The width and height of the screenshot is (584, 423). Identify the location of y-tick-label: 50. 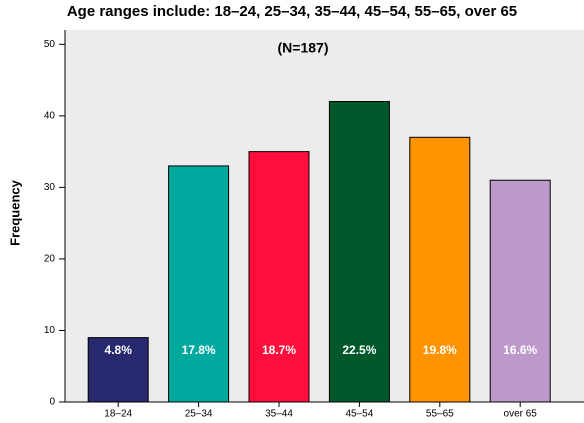
(50, 44).